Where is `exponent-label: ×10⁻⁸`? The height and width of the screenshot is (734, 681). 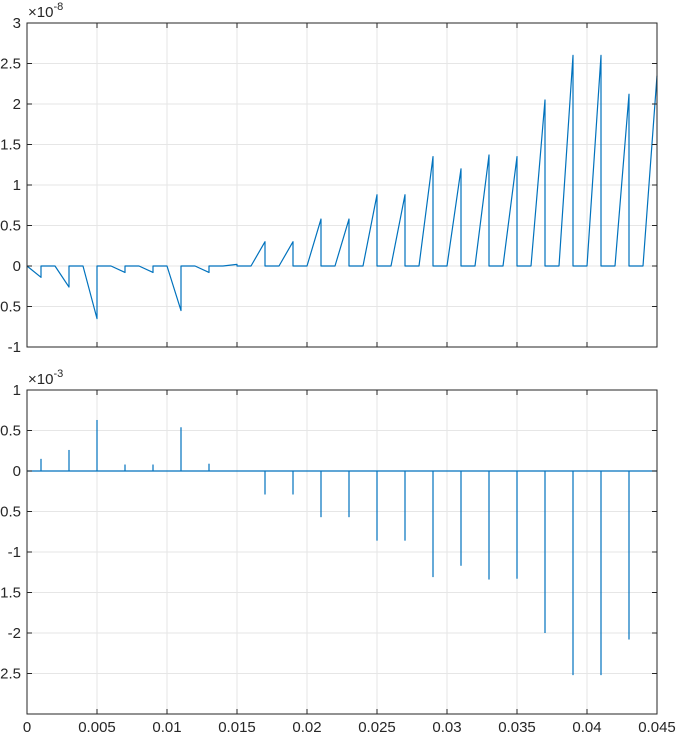
exponent-label: ×10⁻⁸ is located at coordinates (45, 11).